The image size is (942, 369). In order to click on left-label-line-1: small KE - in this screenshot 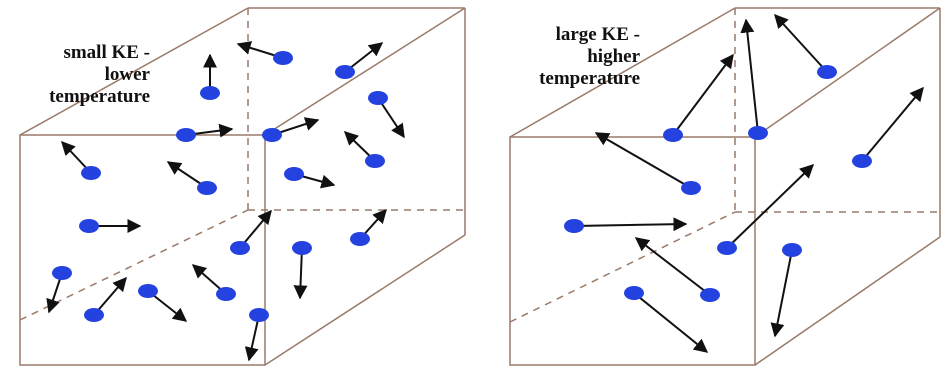, I will do `click(106, 52)`.